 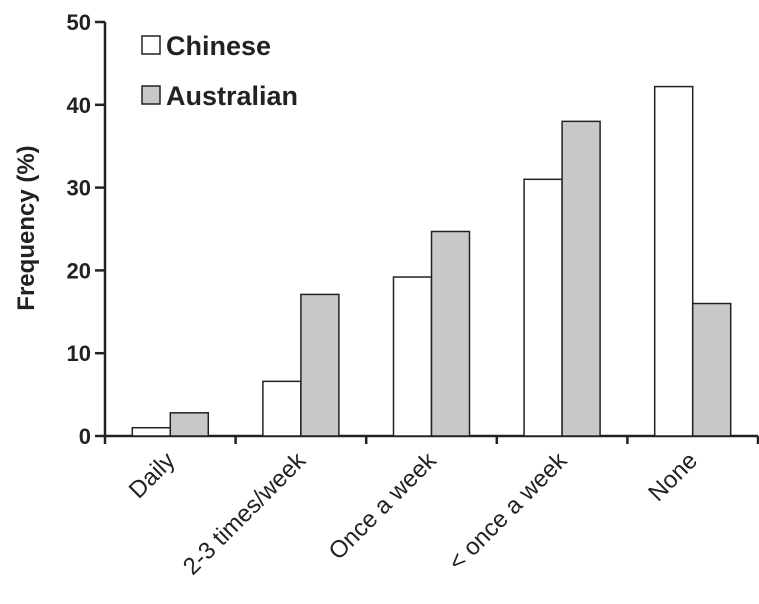 I want to click on legend-swatch-chinese, so click(x=151, y=45).